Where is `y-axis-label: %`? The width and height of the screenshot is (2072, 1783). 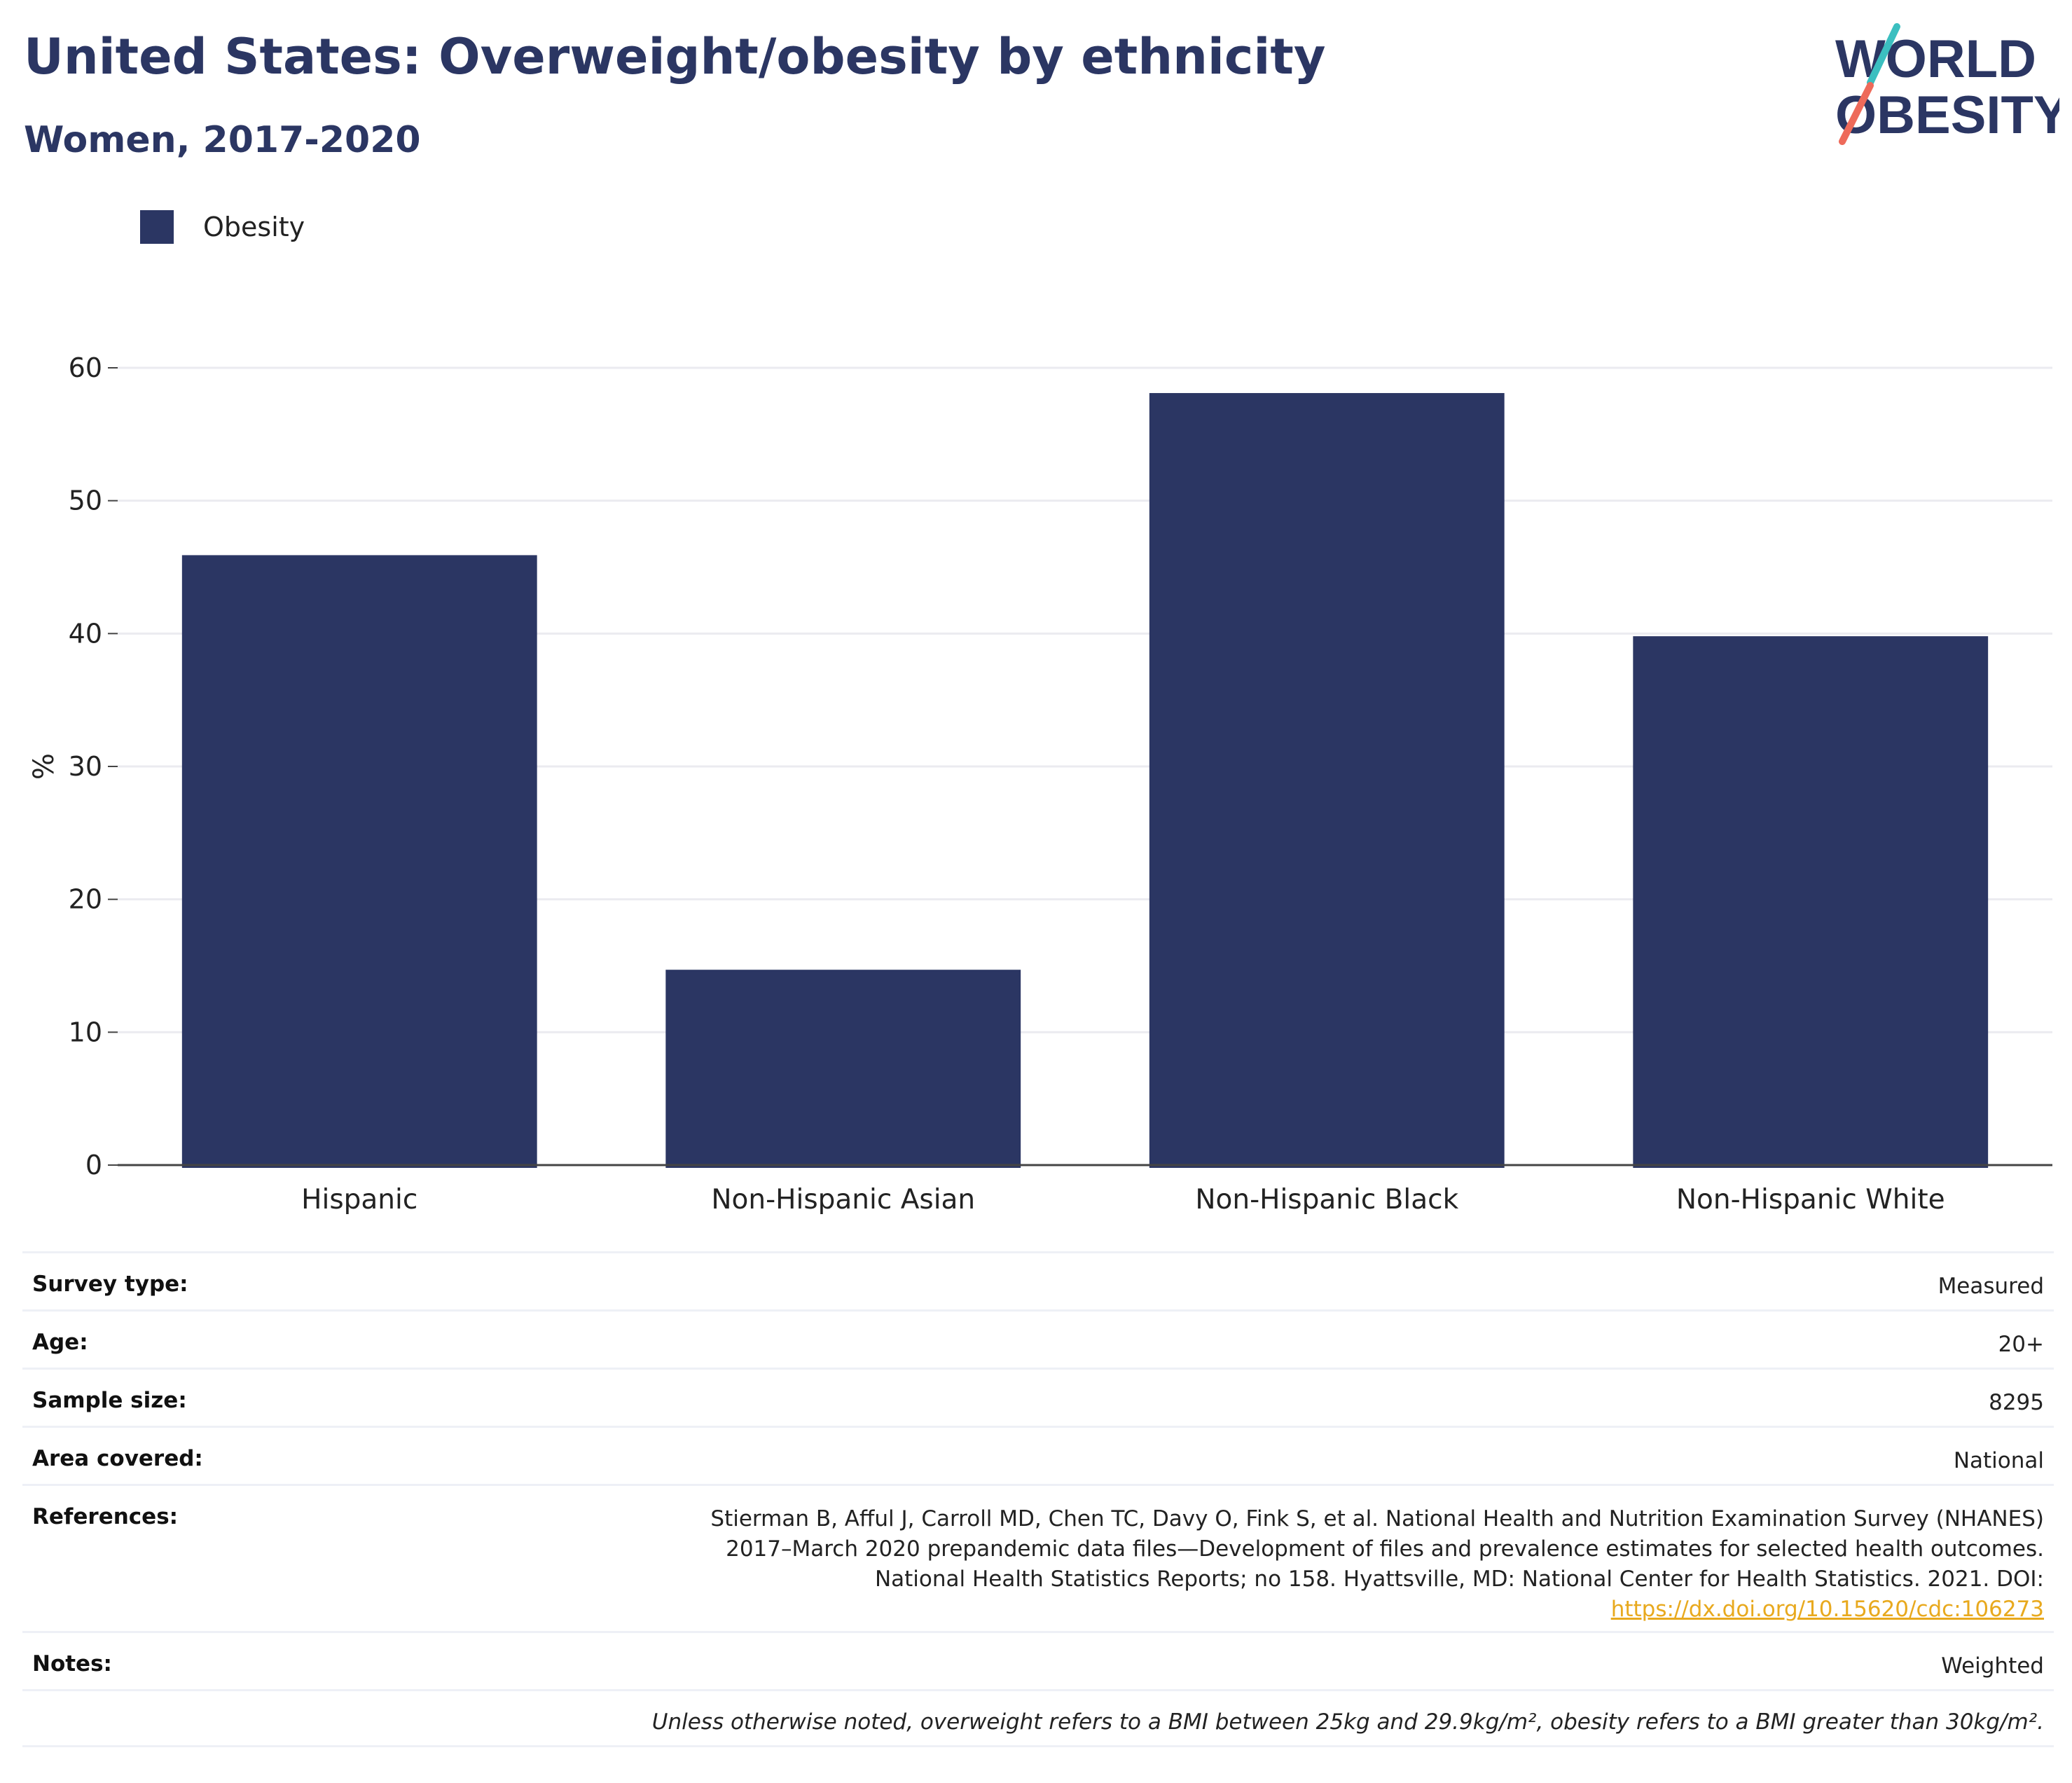
y-axis-label: % is located at coordinates (44, 766).